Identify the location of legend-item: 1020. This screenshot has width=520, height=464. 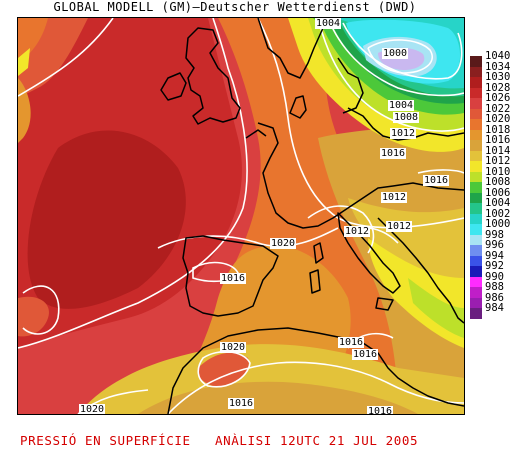
(494, 122).